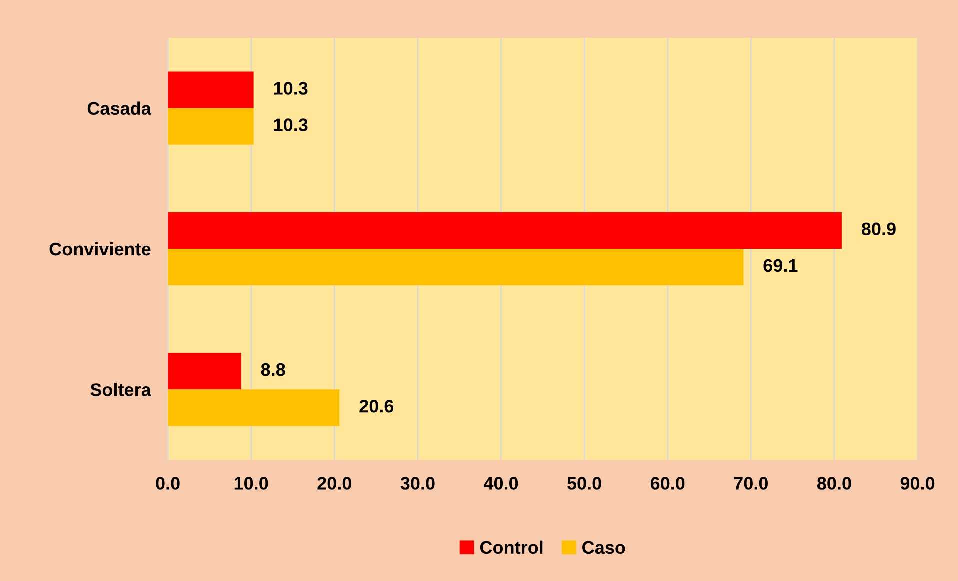 This screenshot has height=581, width=958. I want to click on y-tick-label: Soltera, so click(121, 389).